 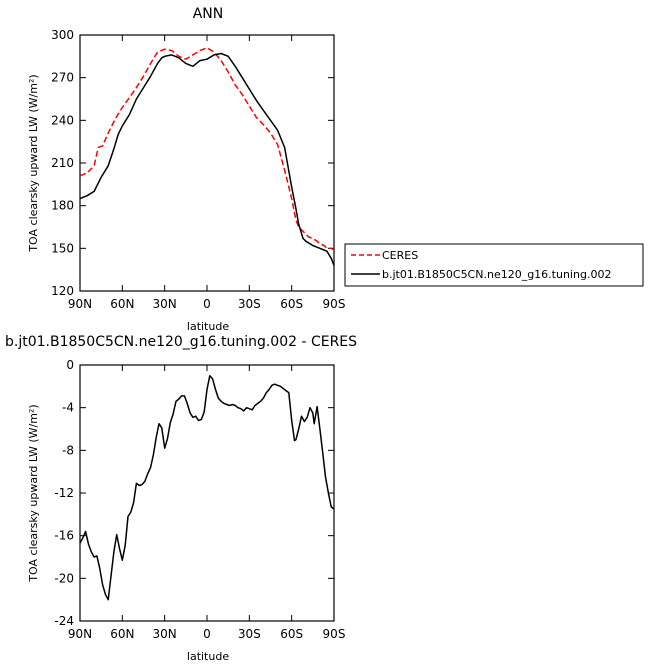 I want to click on top-series-group, so click(x=207, y=156).